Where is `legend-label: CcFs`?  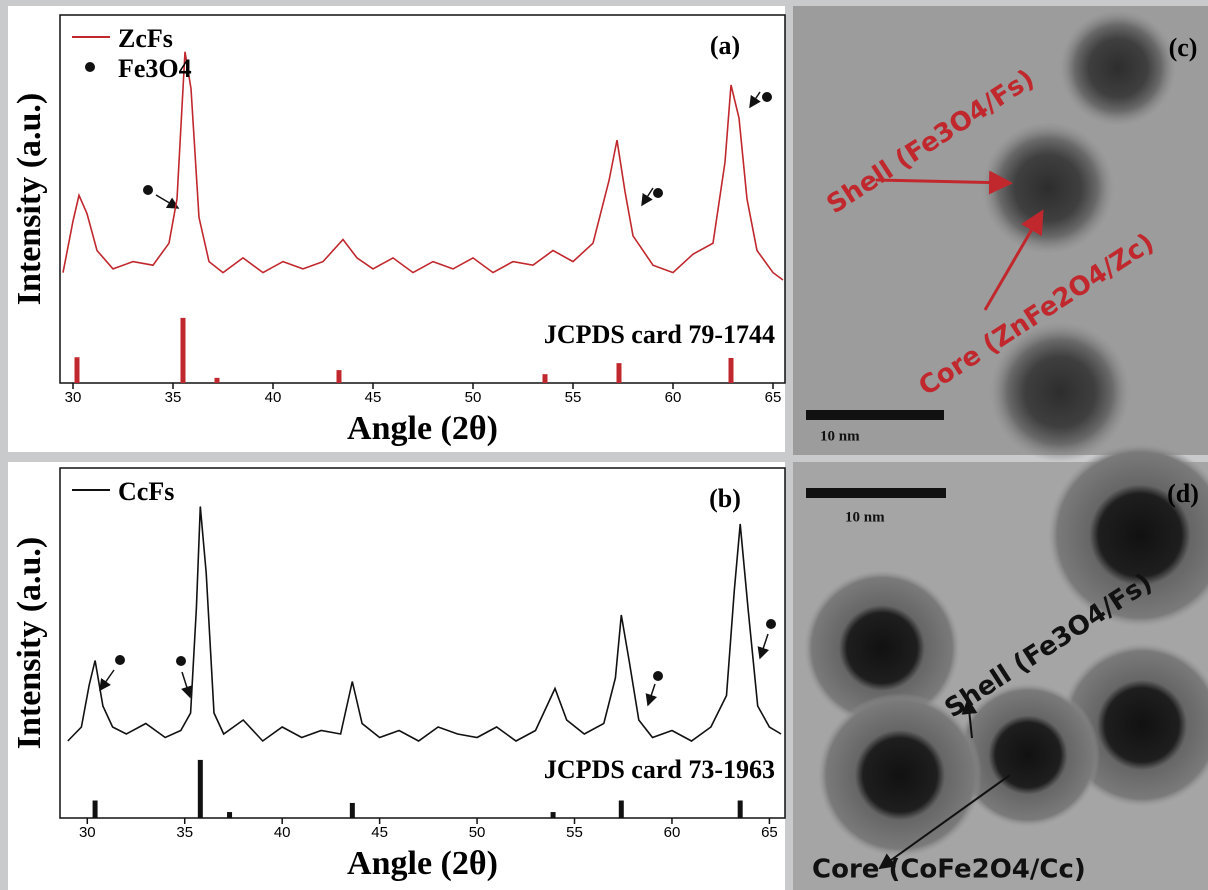 legend-label: CcFs is located at coordinates (146, 491).